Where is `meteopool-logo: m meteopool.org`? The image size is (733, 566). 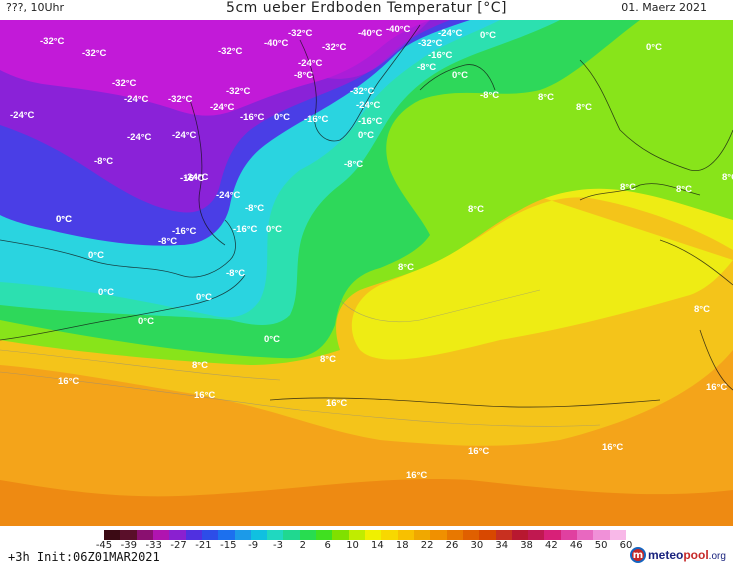 meteopool-logo: m meteopool.org is located at coordinates (678, 555).